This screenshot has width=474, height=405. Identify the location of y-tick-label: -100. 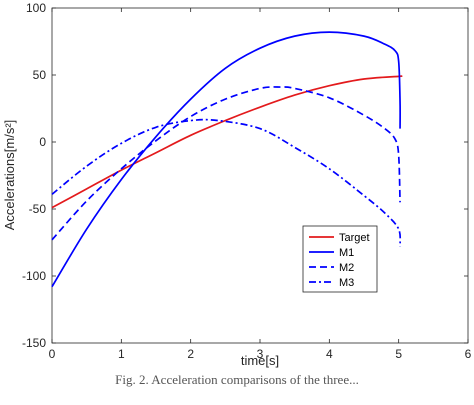
(34, 276).